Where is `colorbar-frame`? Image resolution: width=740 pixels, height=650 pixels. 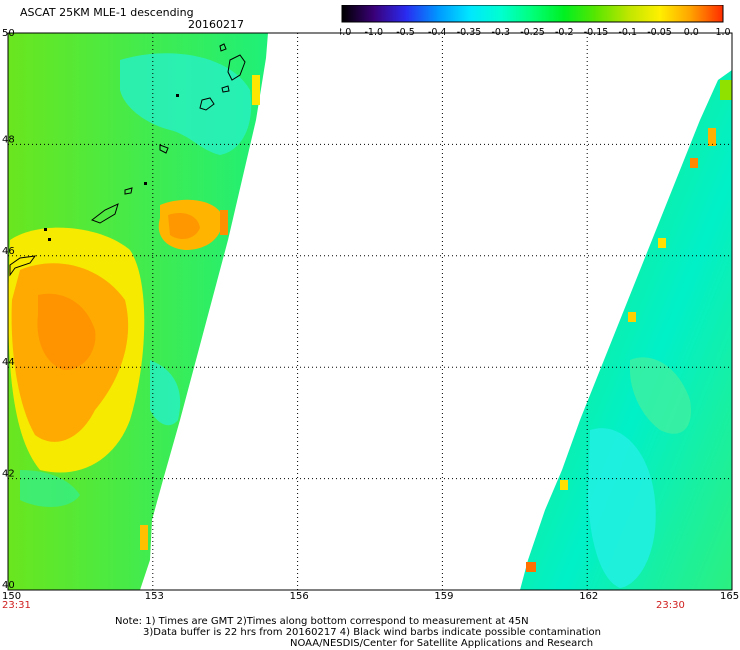
colorbar-frame is located at coordinates (532, 14).